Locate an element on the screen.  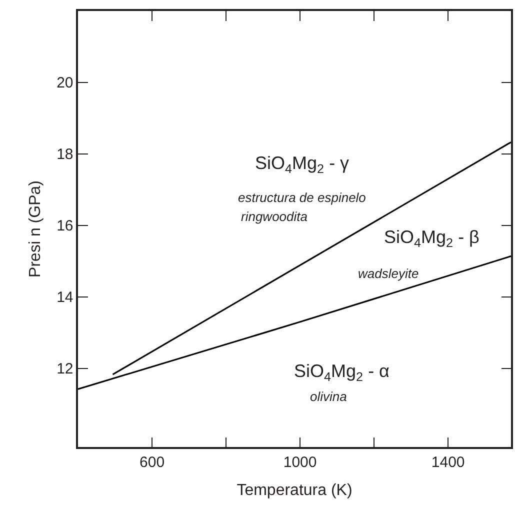
y-tick-label: 20 is located at coordinates (65, 83).